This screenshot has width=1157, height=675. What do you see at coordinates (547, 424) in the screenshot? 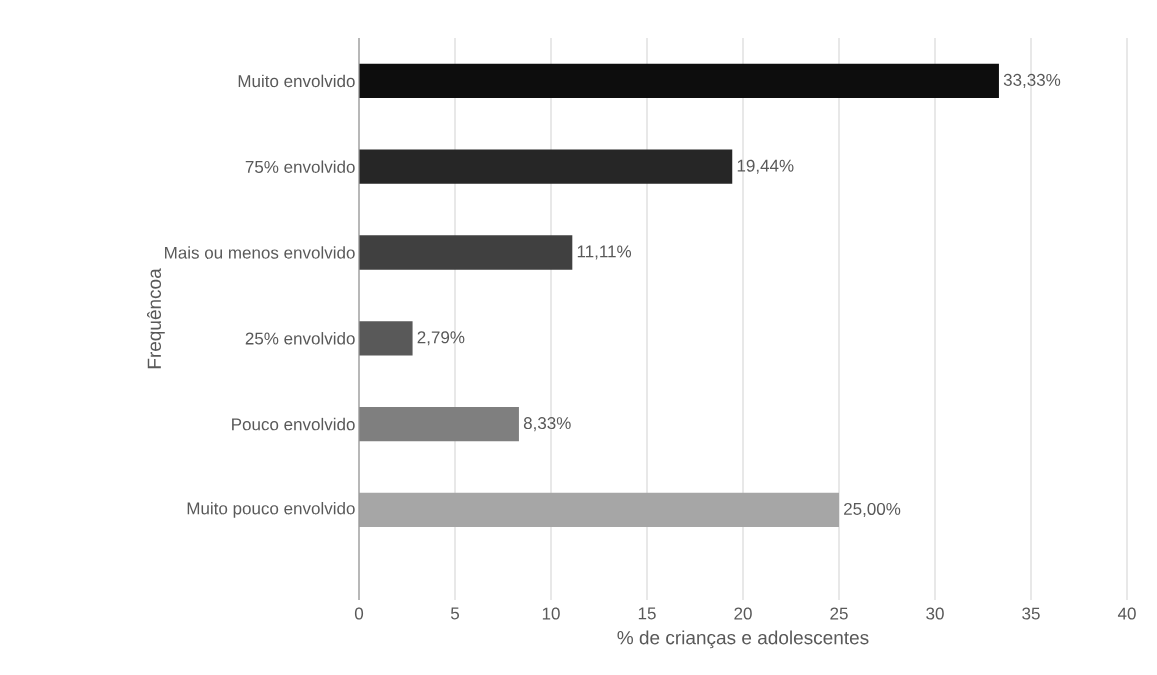
I see `data-label: 8,33%` at bounding box center [547, 424].